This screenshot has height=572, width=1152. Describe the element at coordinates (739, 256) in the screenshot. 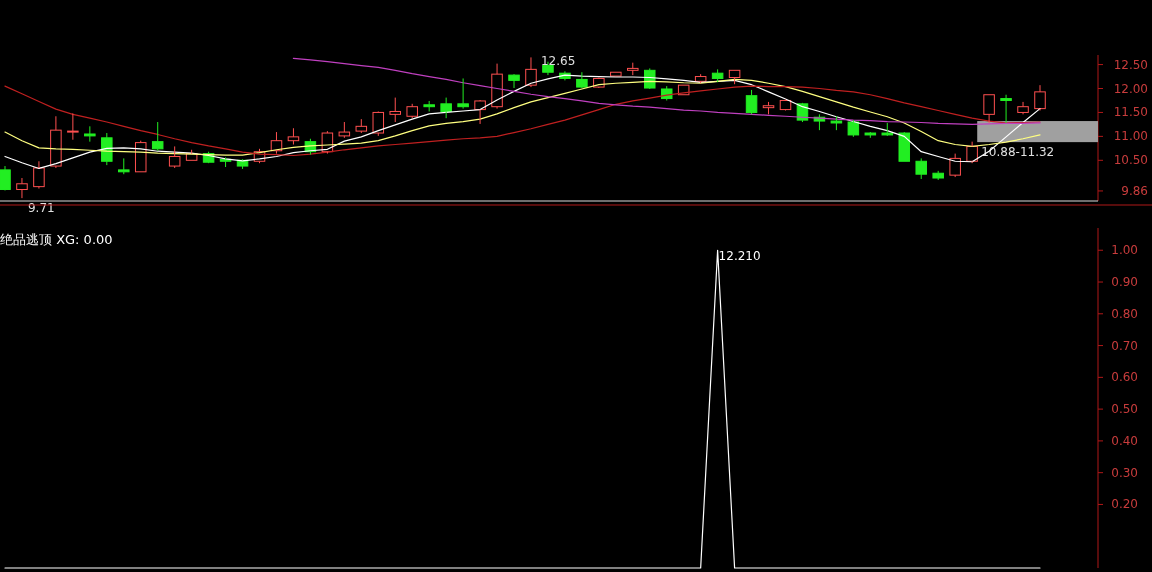

I see `annotation: 12.210` at that location.